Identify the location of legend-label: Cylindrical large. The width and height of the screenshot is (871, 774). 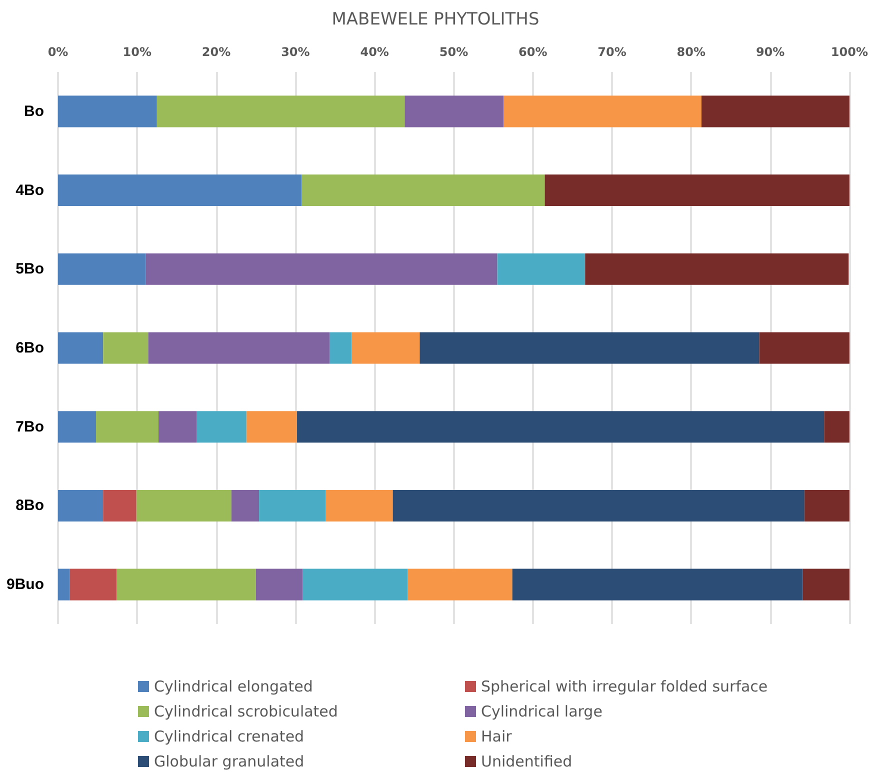
(541, 711).